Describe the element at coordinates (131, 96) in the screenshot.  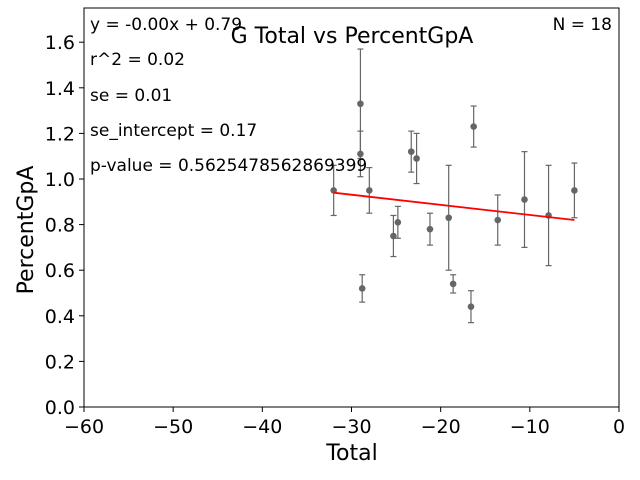
I see `standard-error-value: se = 0.01` at that location.